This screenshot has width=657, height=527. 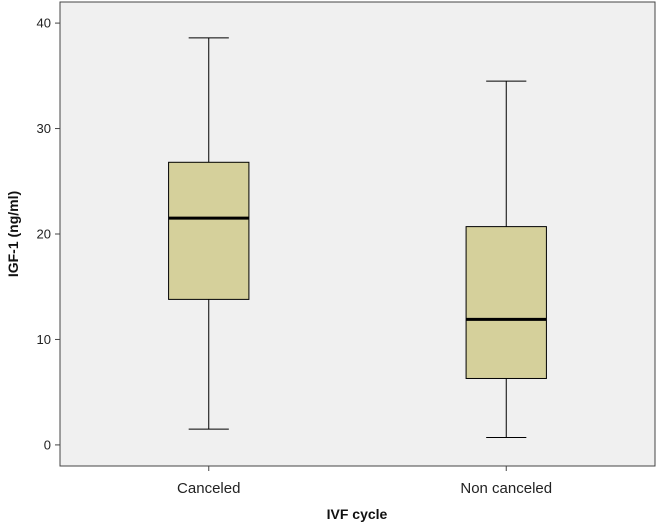 I want to click on y-axis: 0 10 20 30 40, so click(x=48, y=234).